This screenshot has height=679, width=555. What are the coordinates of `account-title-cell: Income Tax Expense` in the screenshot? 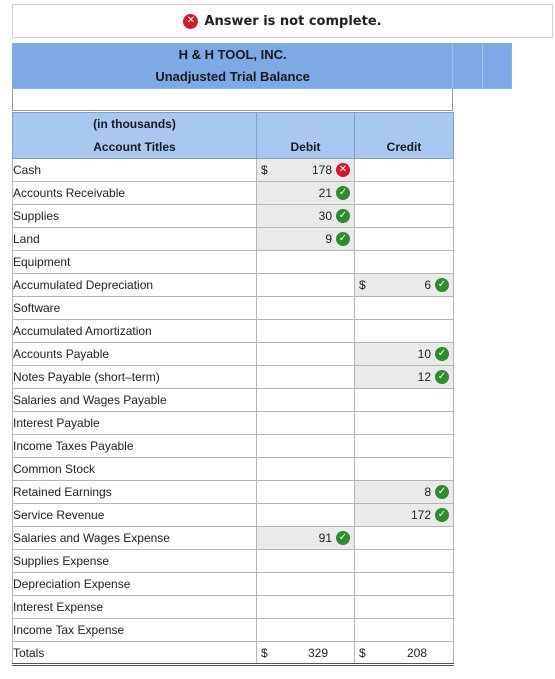 It's located at (134, 630).